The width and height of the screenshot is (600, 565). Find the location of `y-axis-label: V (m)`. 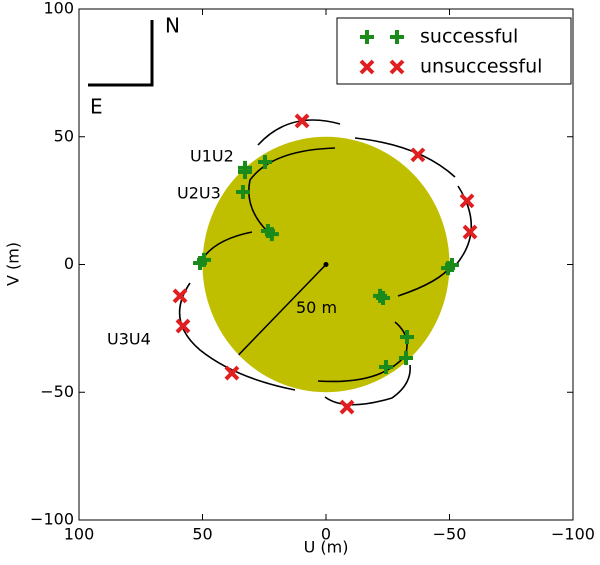

y-axis-label: V (m) is located at coordinates (13, 264).